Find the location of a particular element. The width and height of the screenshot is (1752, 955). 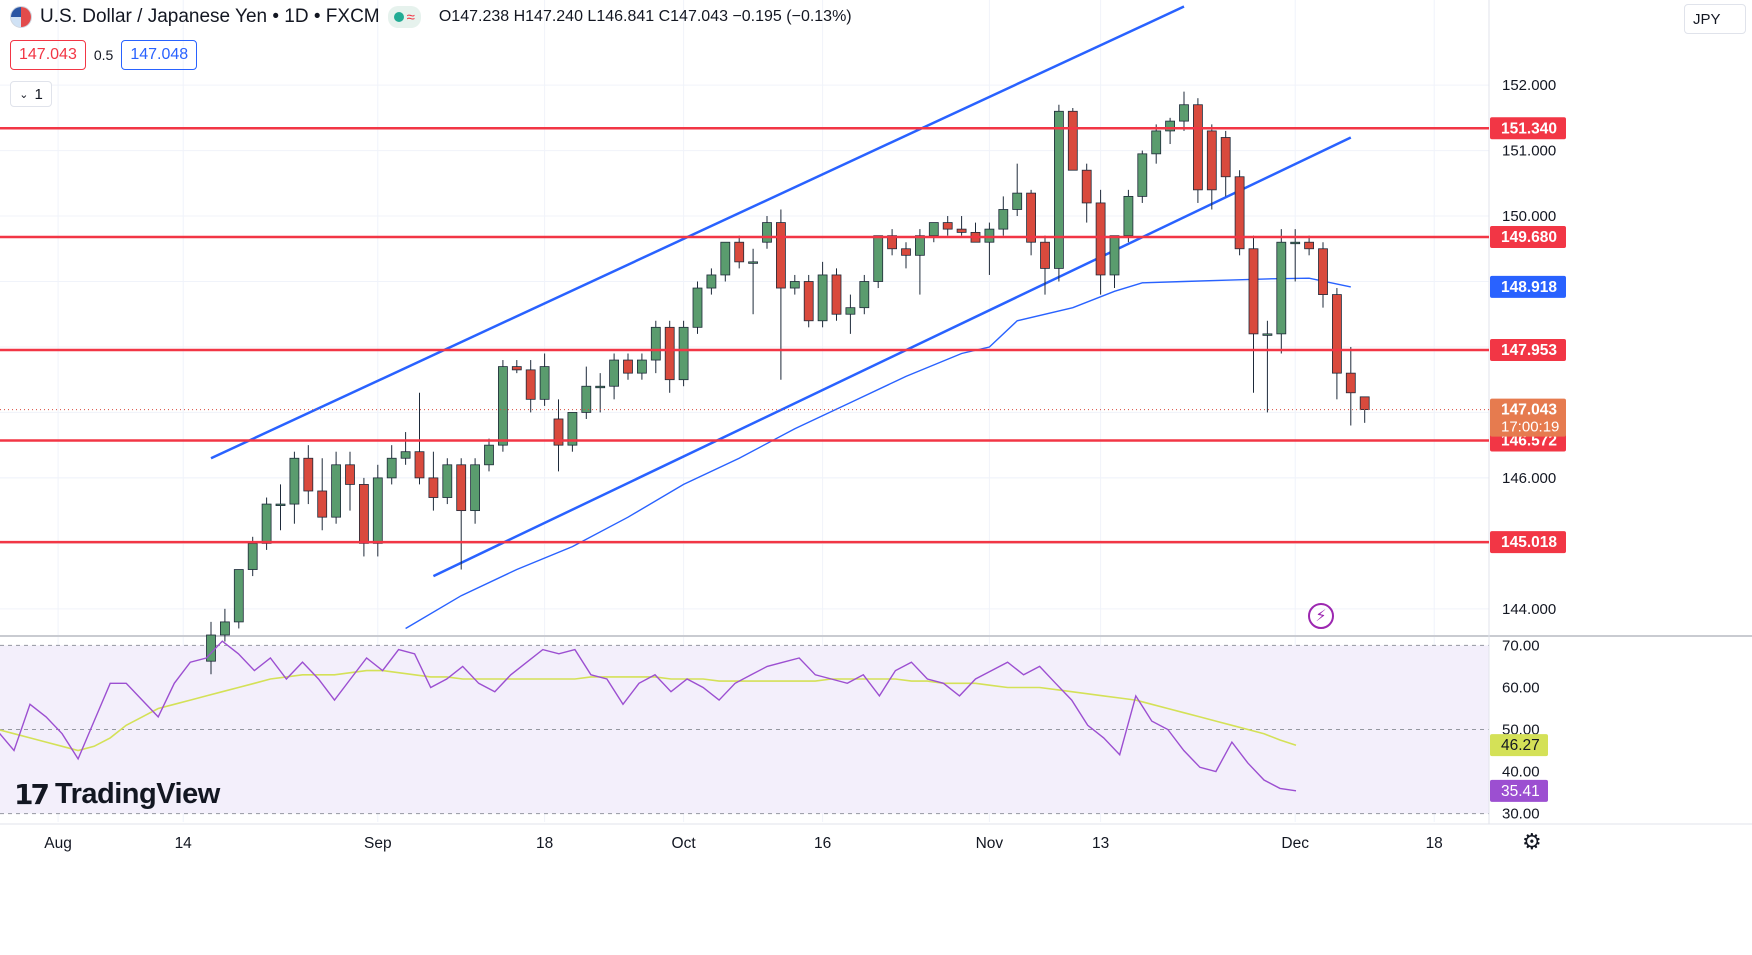

y-tick-label: 151.000 is located at coordinates (1529, 151).